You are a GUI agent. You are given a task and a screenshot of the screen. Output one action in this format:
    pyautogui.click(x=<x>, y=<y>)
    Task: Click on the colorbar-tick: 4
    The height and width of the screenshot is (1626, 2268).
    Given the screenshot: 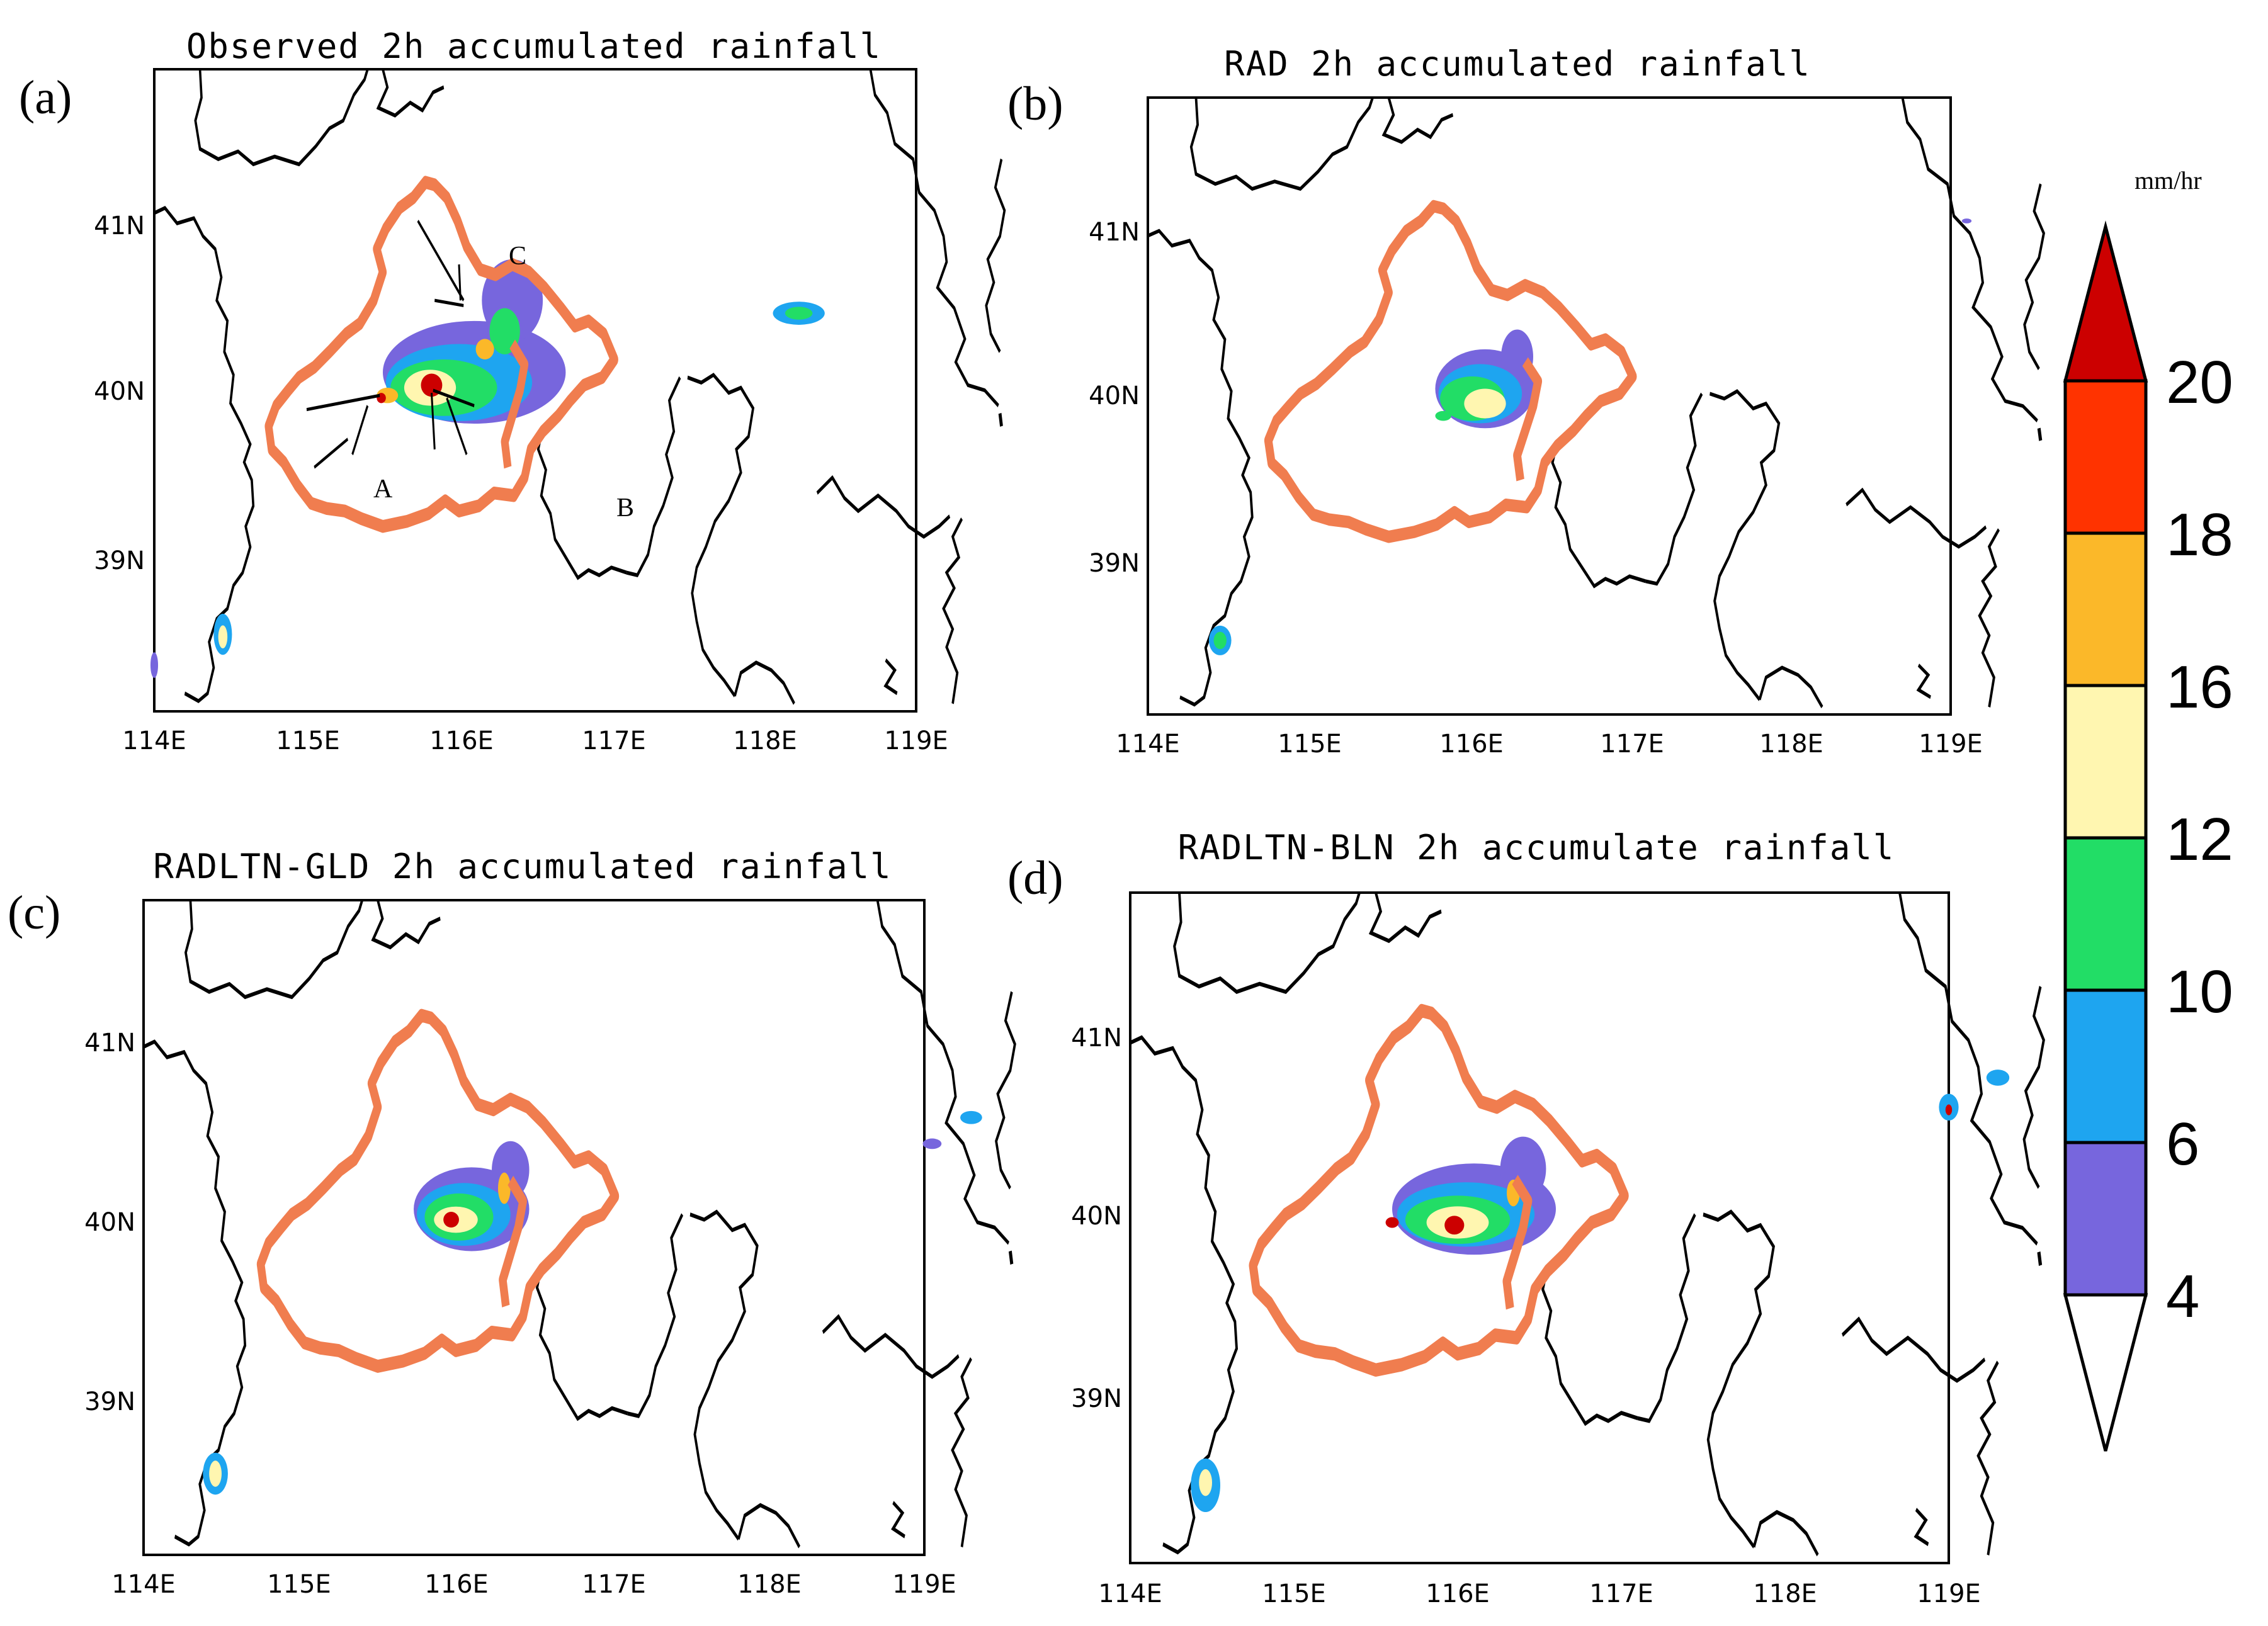 What is the action you would take?
    pyautogui.click(x=2182, y=1297)
    